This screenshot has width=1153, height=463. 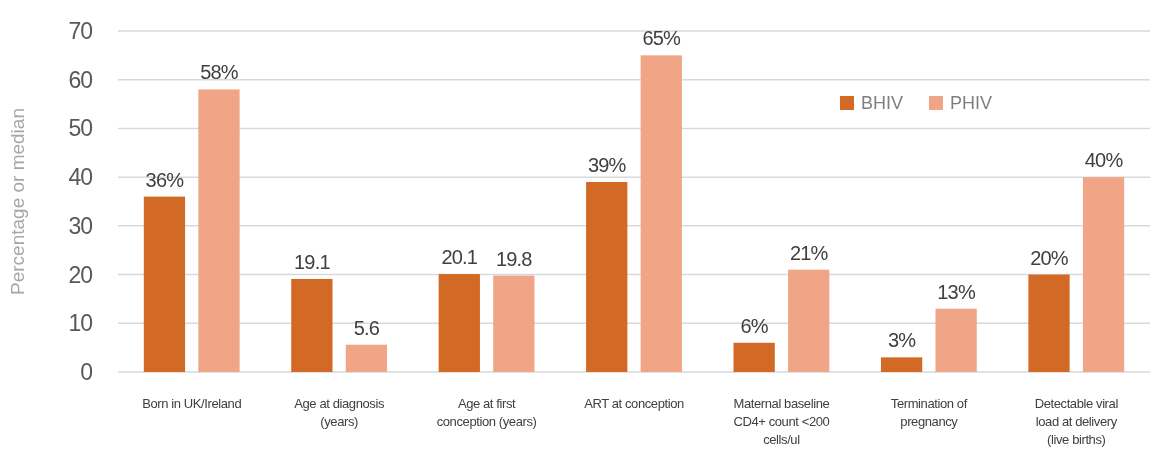 What do you see at coordinates (219, 72) in the screenshot?
I see `data-label: 58%` at bounding box center [219, 72].